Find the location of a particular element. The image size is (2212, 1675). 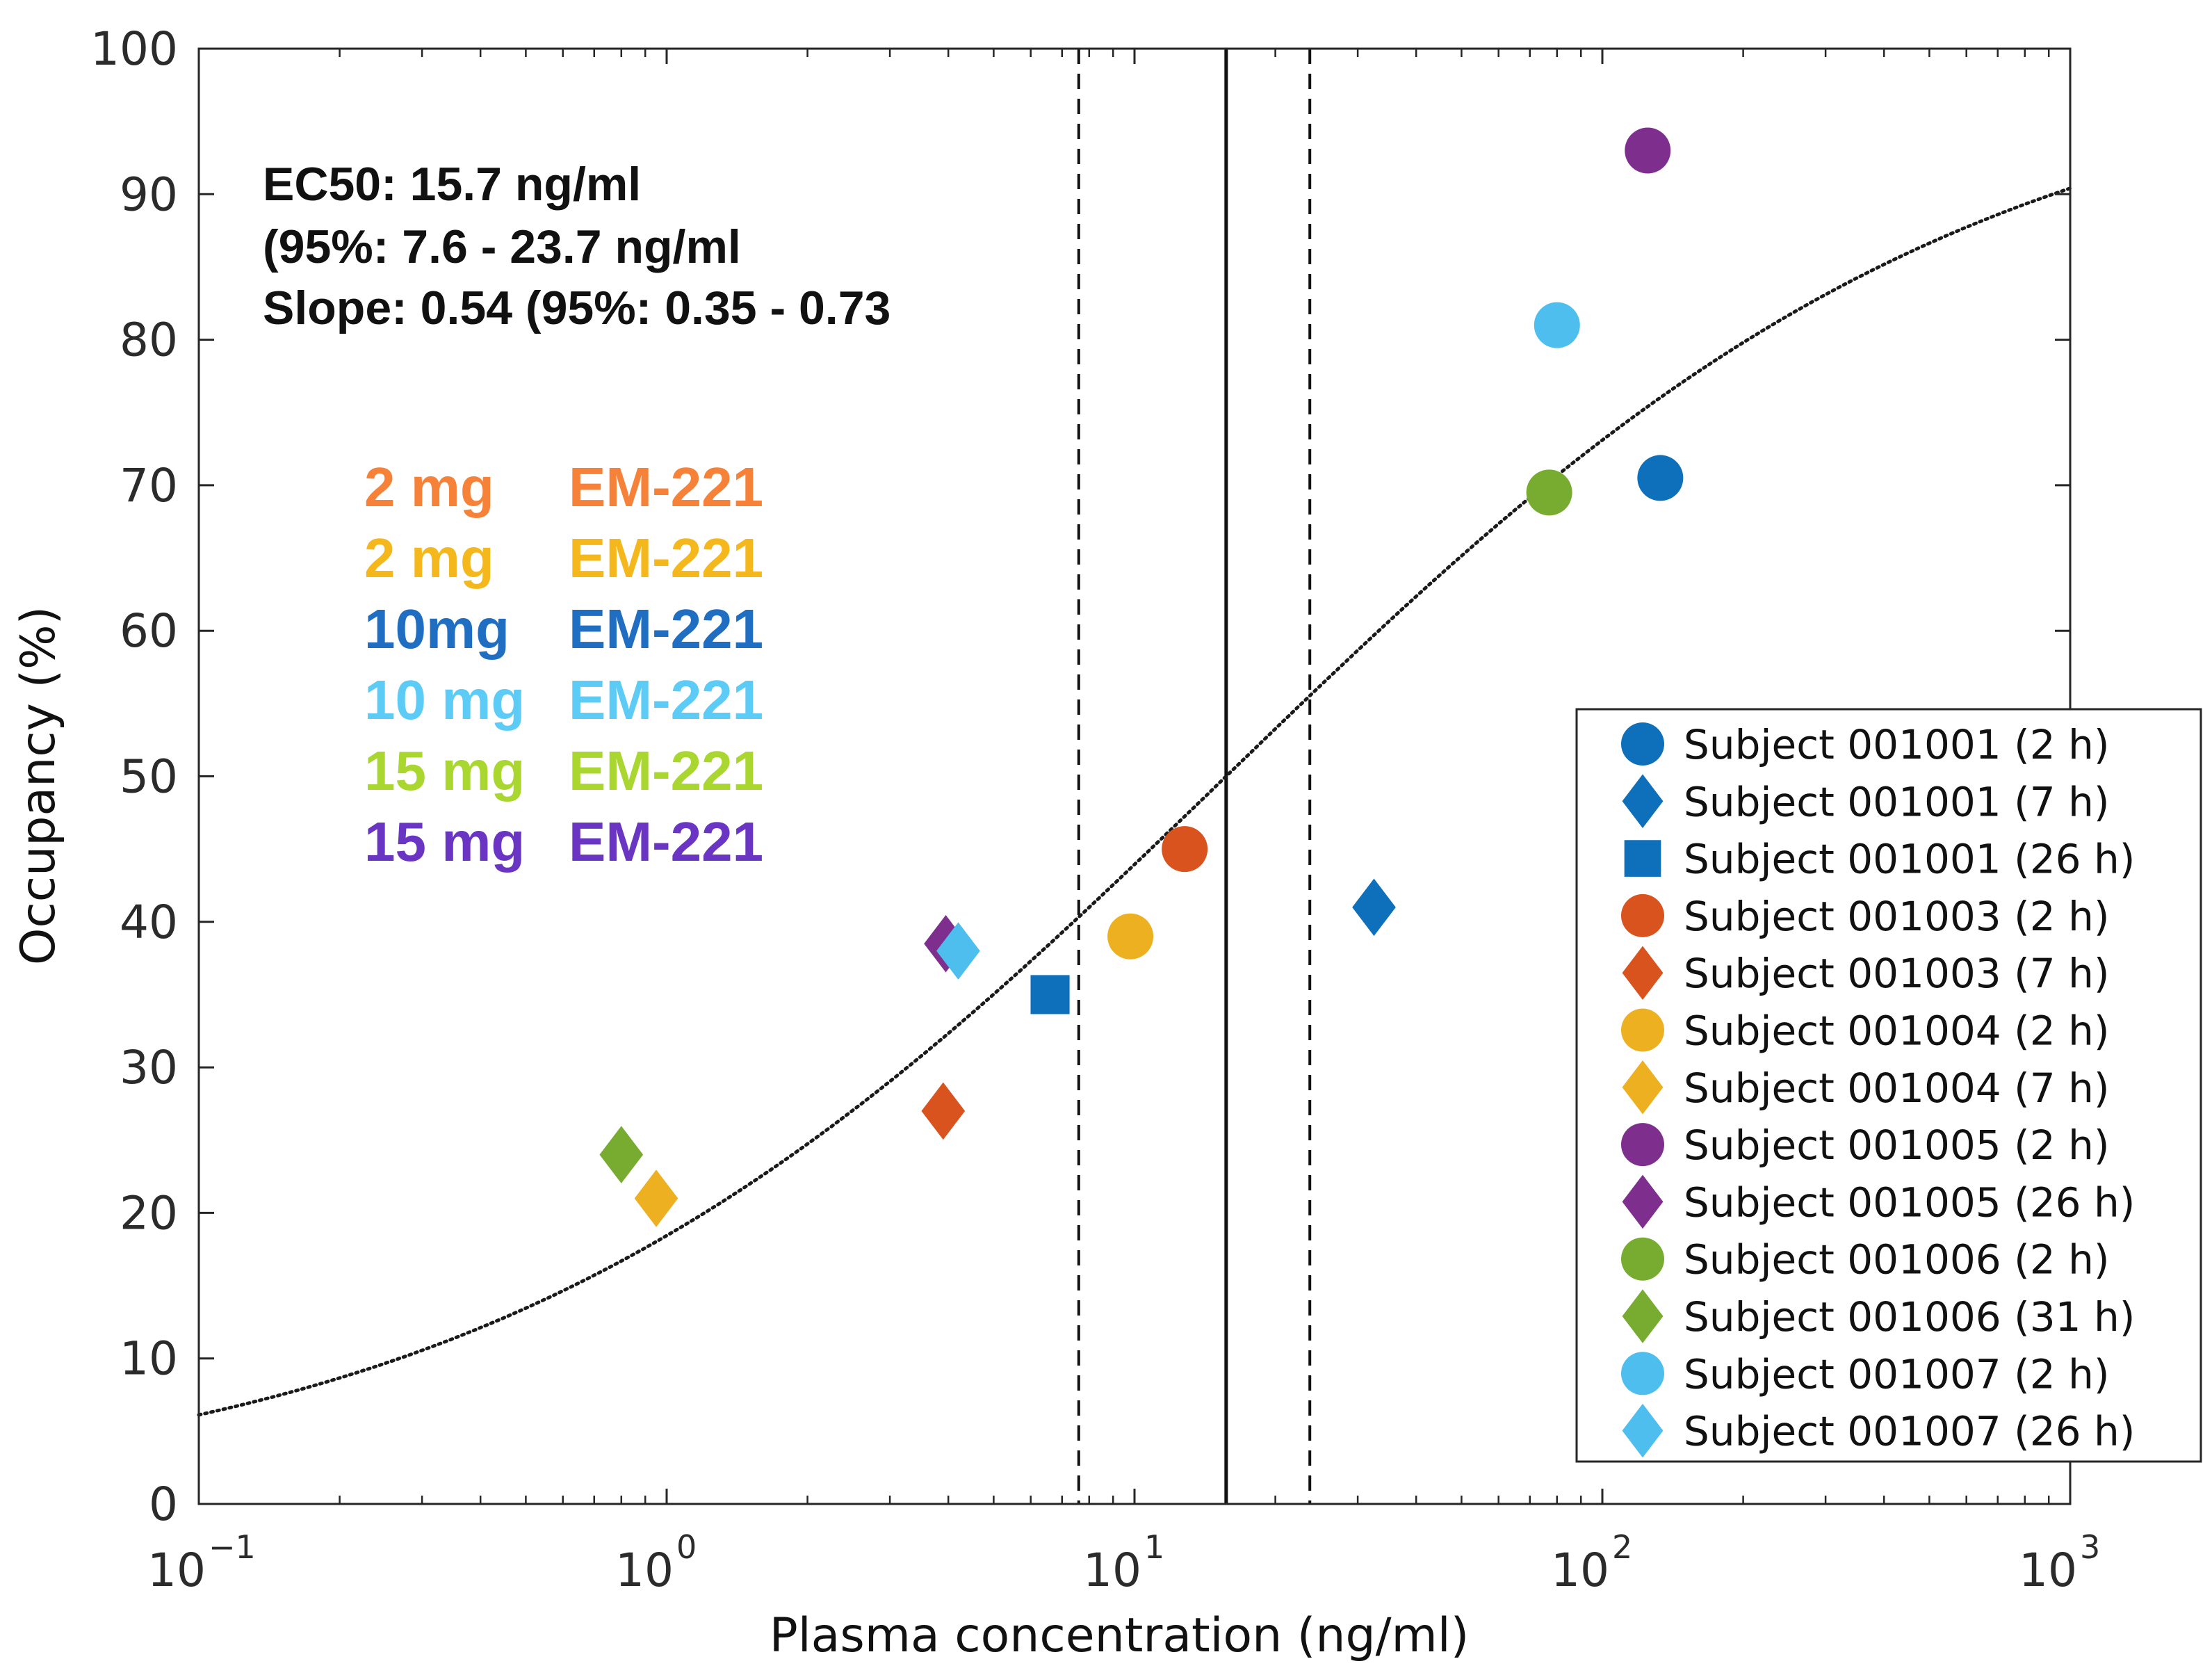

ec50-text: EC50: 15.7 ng/ml is located at coordinates (452, 184).